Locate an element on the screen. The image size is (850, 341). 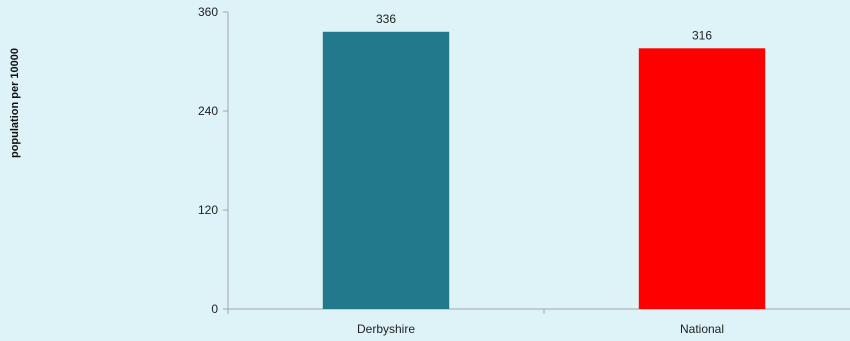
y-tick-label: 240 is located at coordinates (208, 111).